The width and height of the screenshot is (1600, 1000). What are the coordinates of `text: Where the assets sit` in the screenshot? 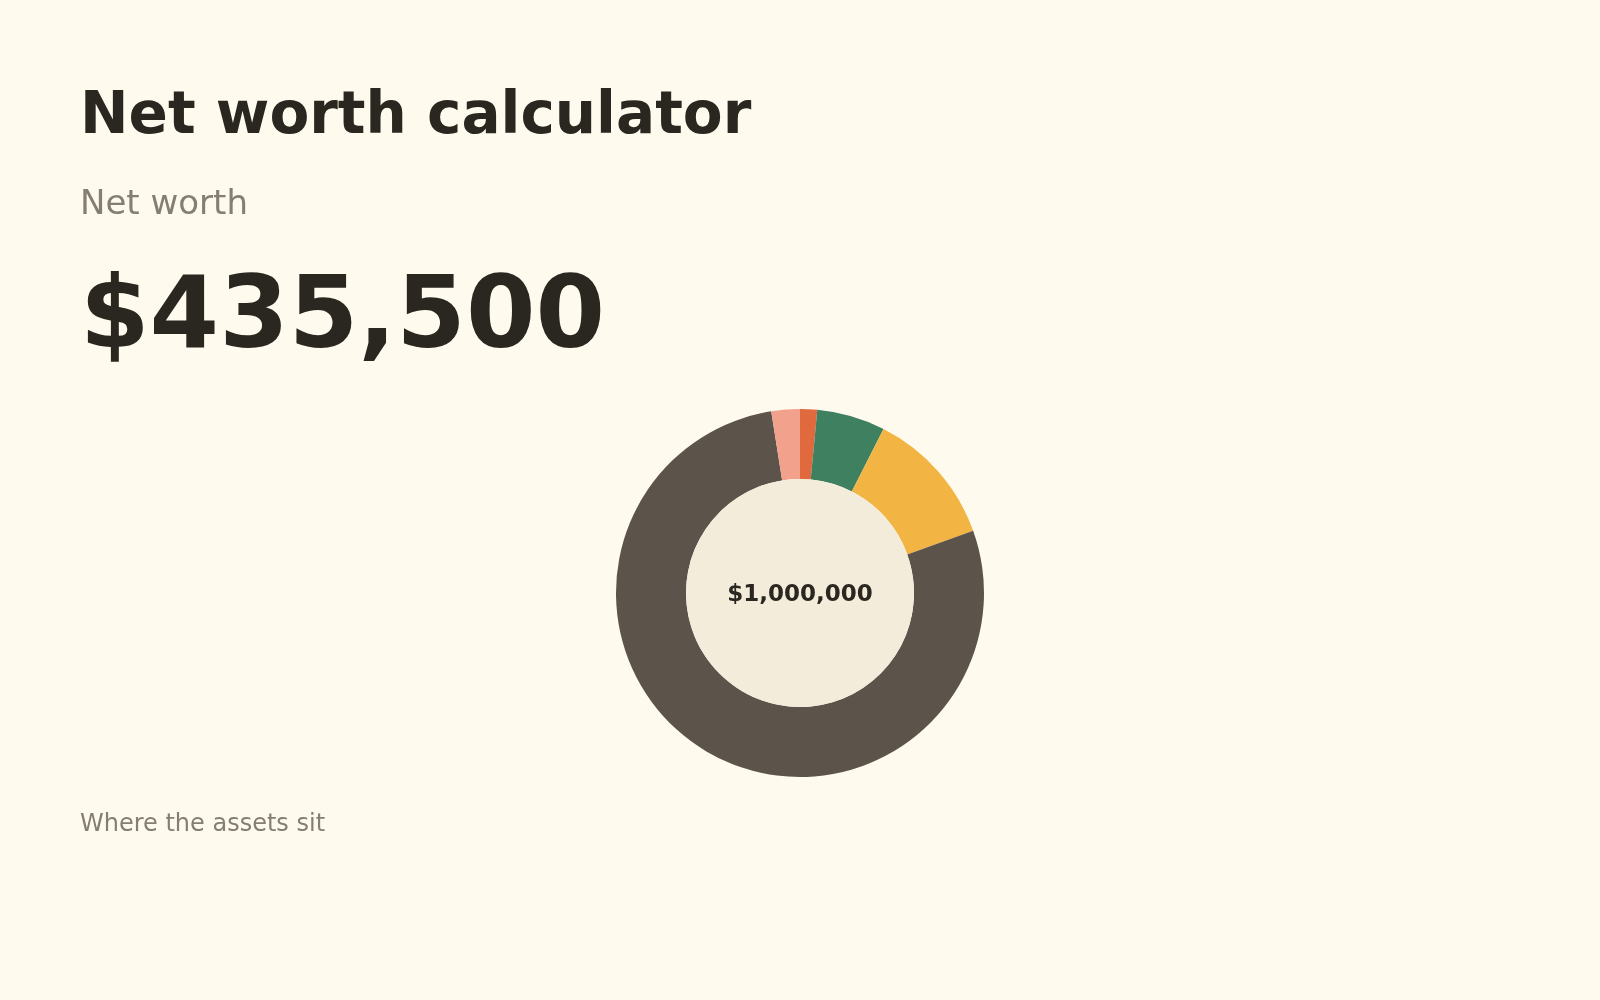 It's located at (203, 823).